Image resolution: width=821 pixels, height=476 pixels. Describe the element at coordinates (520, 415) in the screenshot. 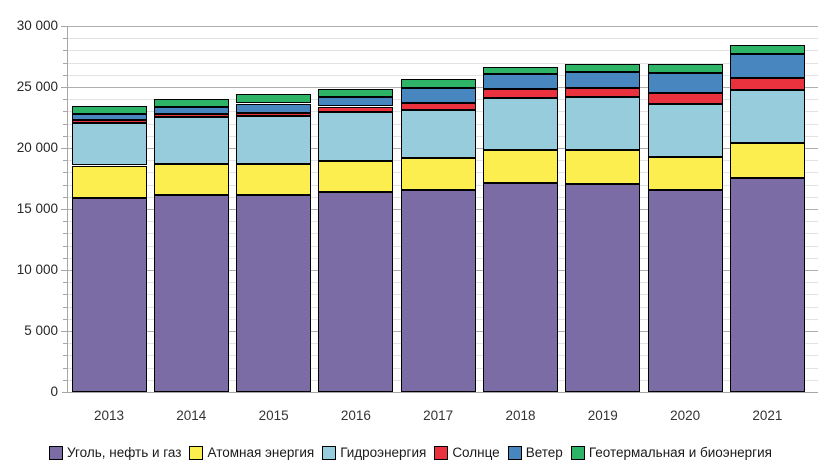

I see `x-tick-label: 2018` at that location.